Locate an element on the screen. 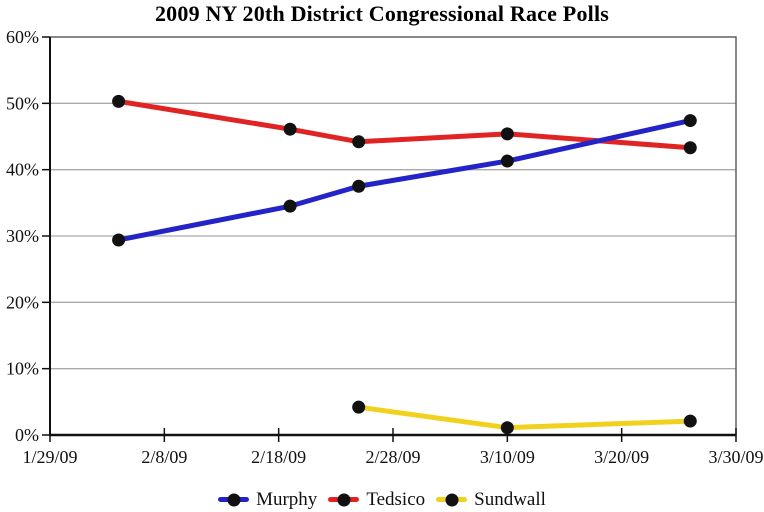 This screenshot has width=764, height=512. y-tick-label: 0% is located at coordinates (27, 435).